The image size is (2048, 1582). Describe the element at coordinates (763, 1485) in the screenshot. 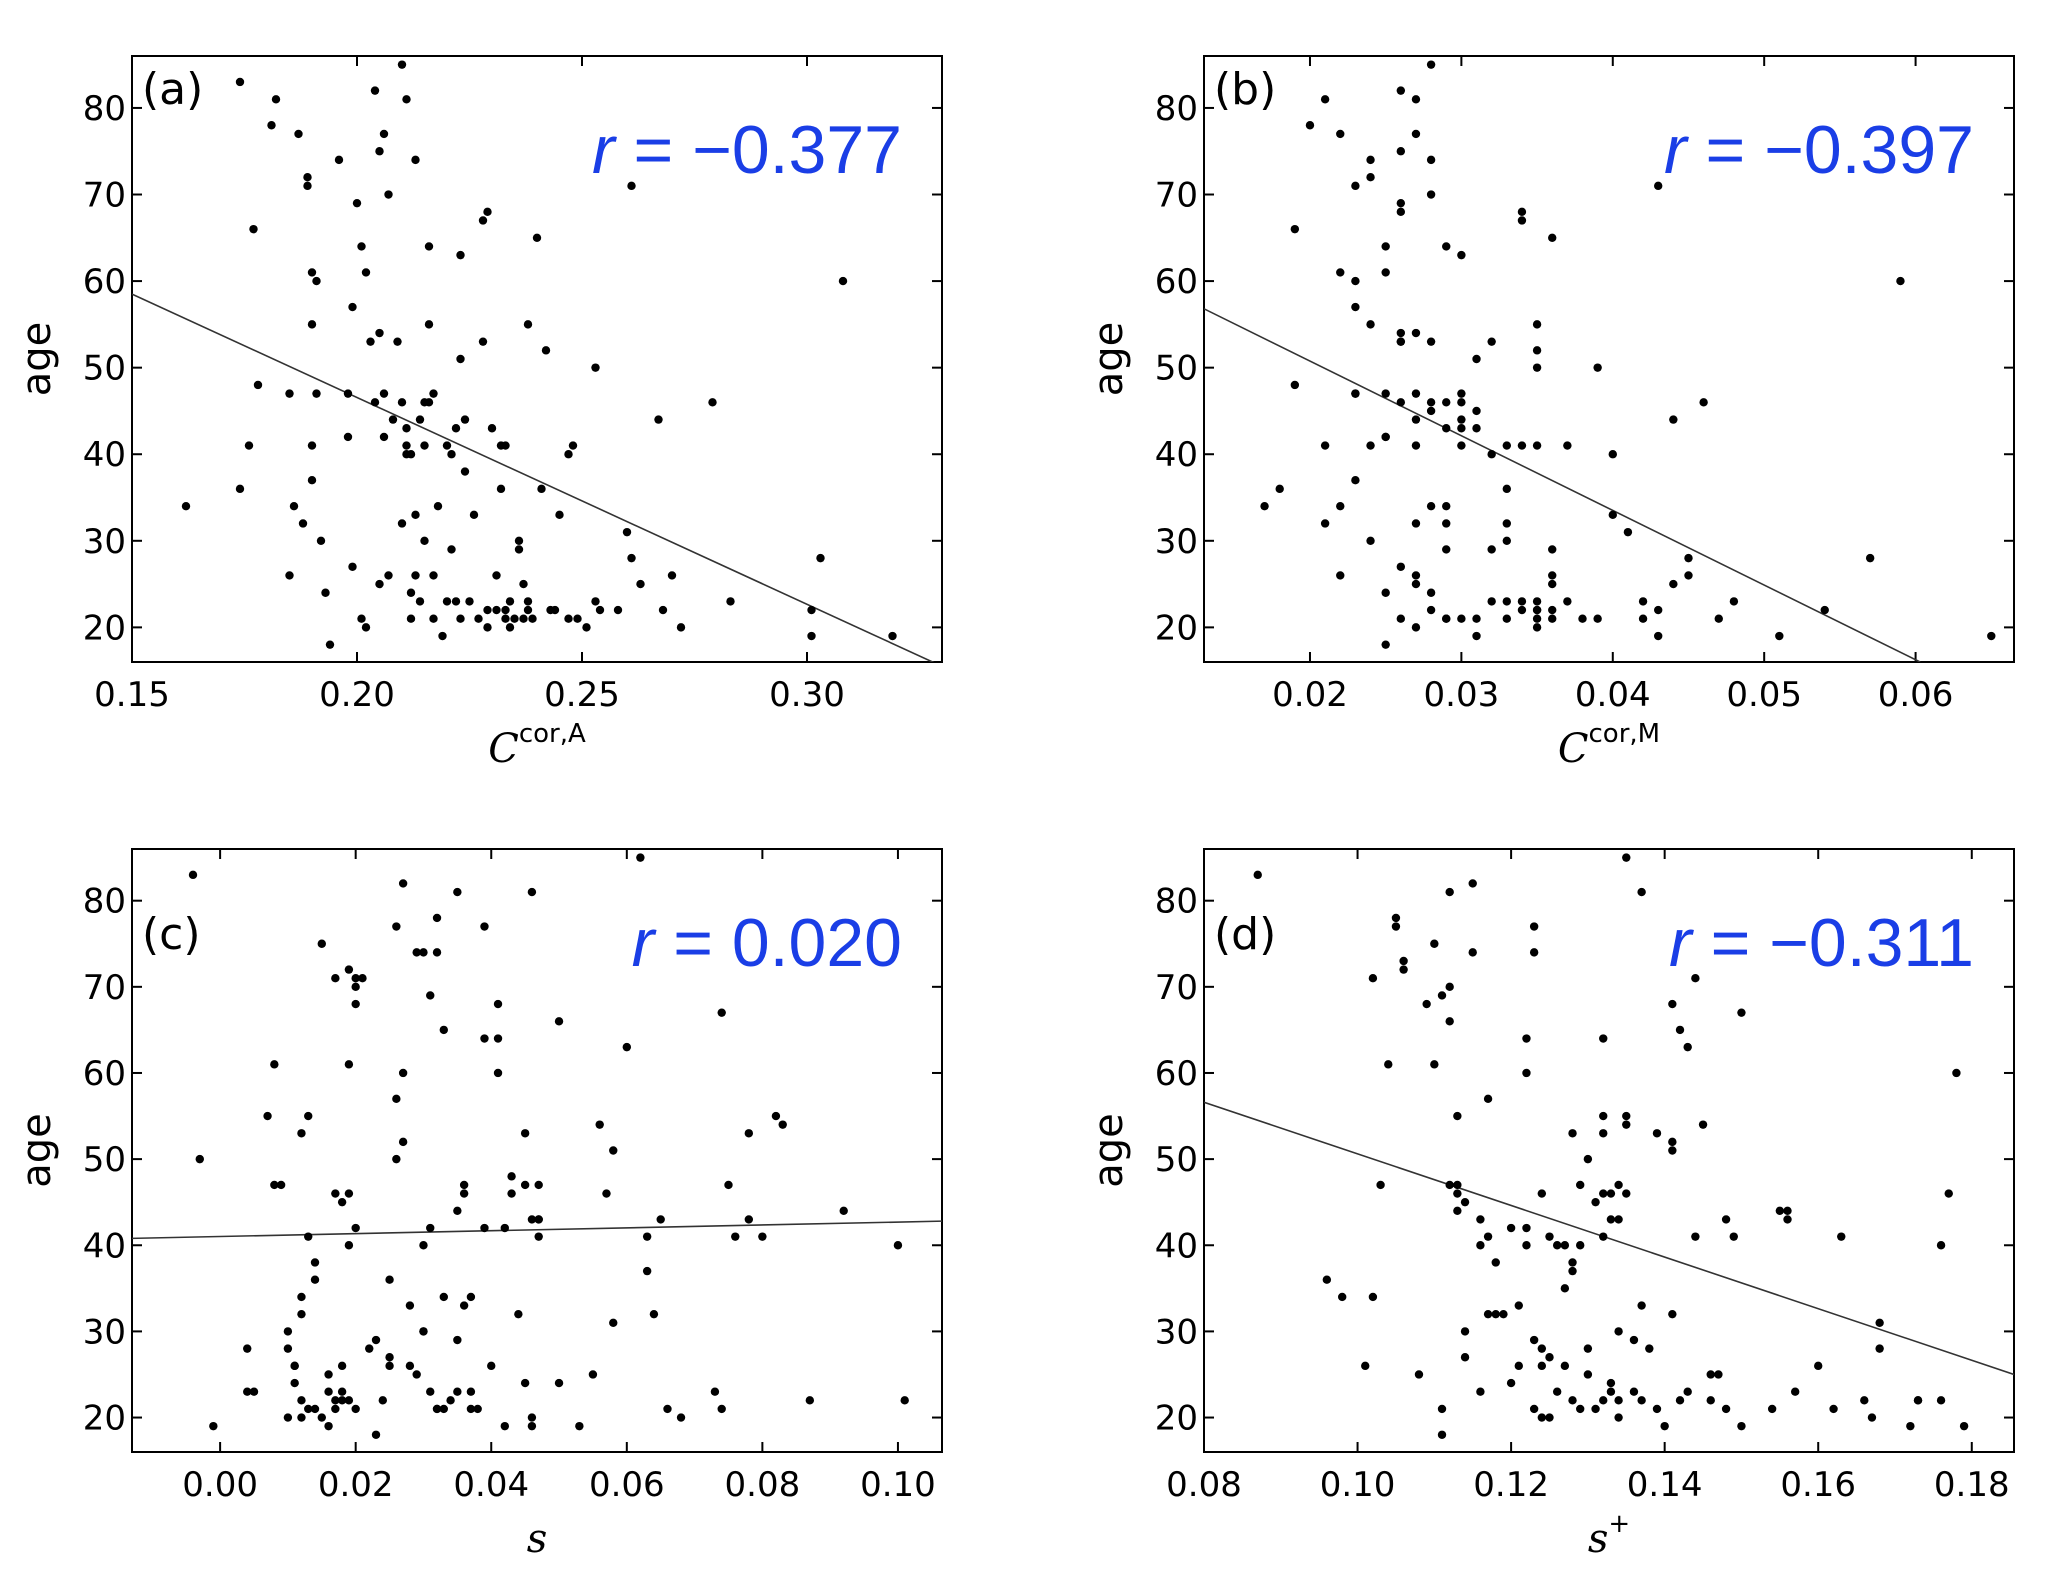

I see `x-tick-label: 0.08` at that location.